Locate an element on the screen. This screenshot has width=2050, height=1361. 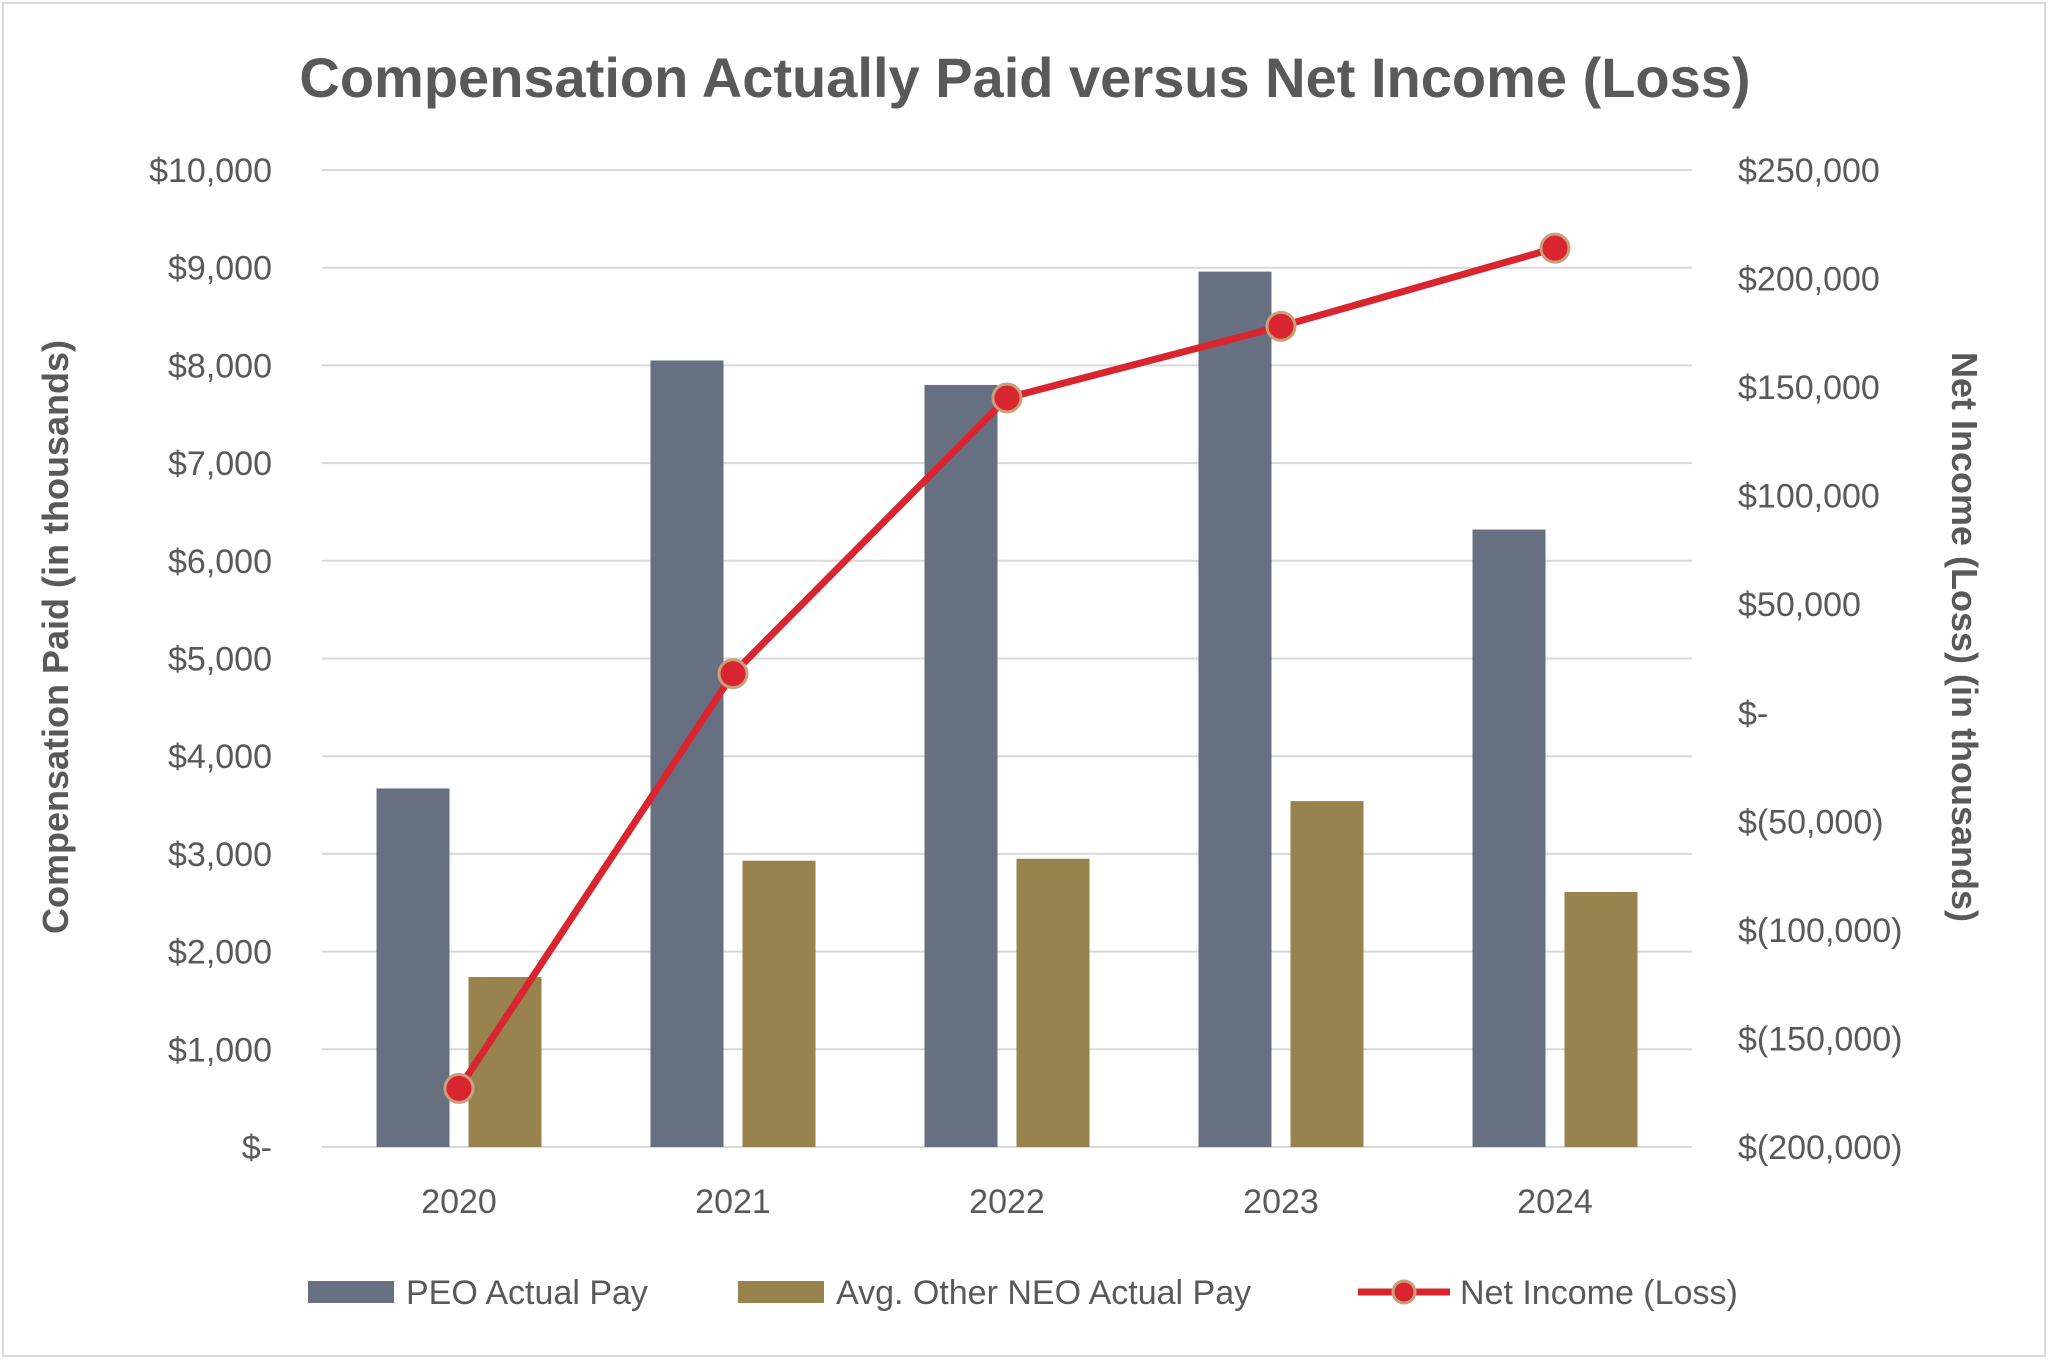
left-tick-label: $5,000 is located at coordinates (220, 660).